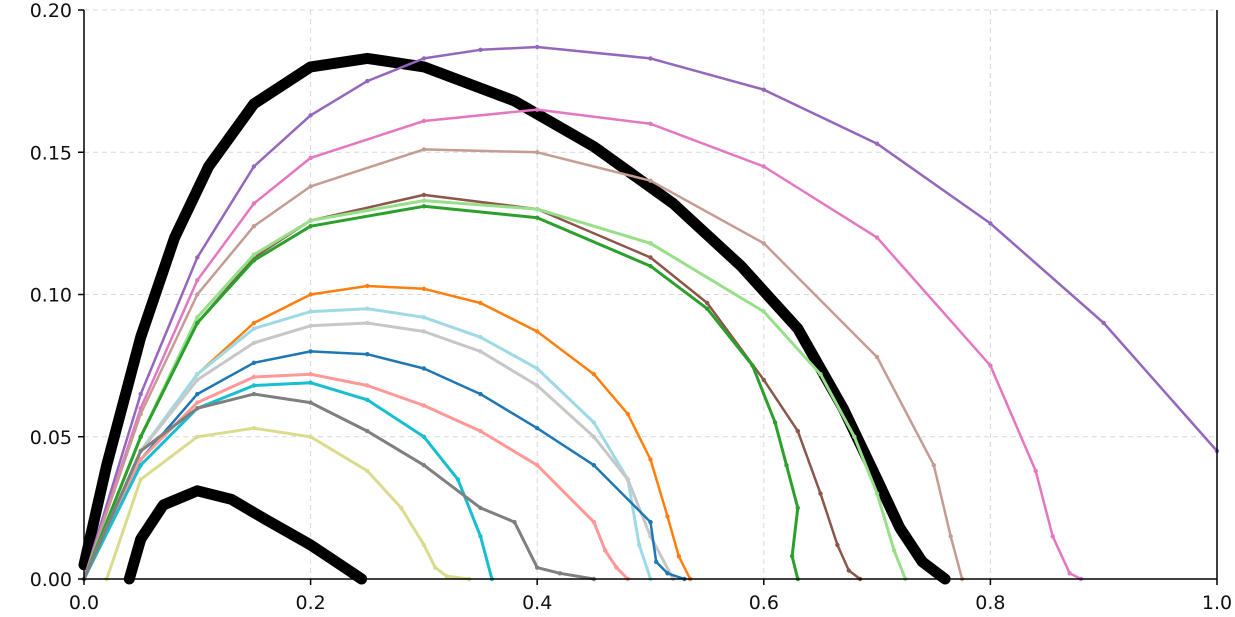 The width and height of the screenshot is (1235, 617). I want to click on y-tick-label: 0.15, so click(51, 153).